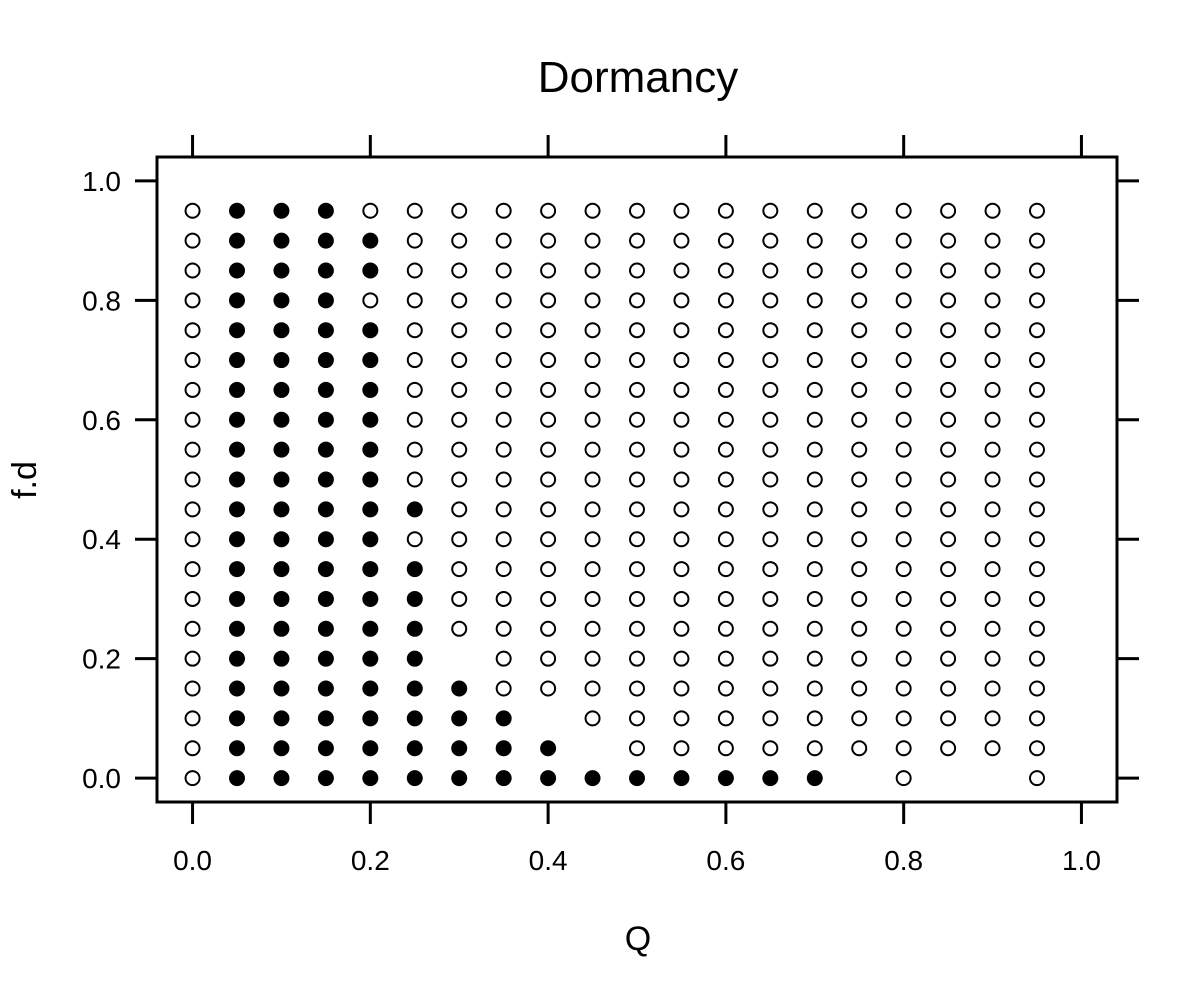 The height and width of the screenshot is (1000, 1200). Describe the element at coordinates (370, 860) in the screenshot. I see `x-tick-label: 0.2` at that location.